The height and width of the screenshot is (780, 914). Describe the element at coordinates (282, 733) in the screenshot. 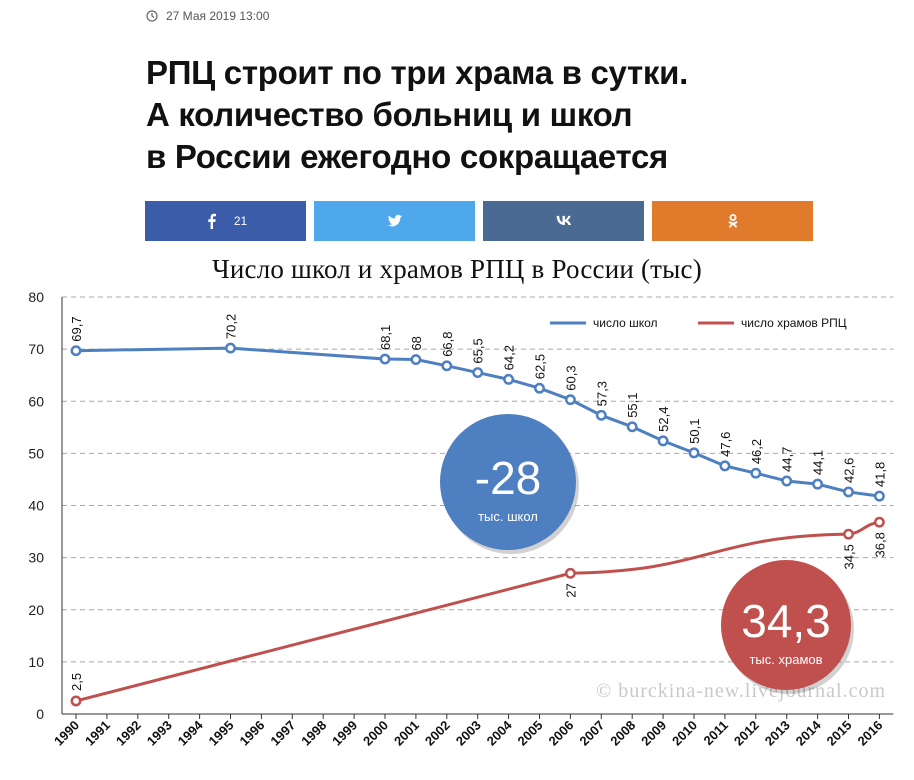

I see `x-tick-label: 1997` at that location.